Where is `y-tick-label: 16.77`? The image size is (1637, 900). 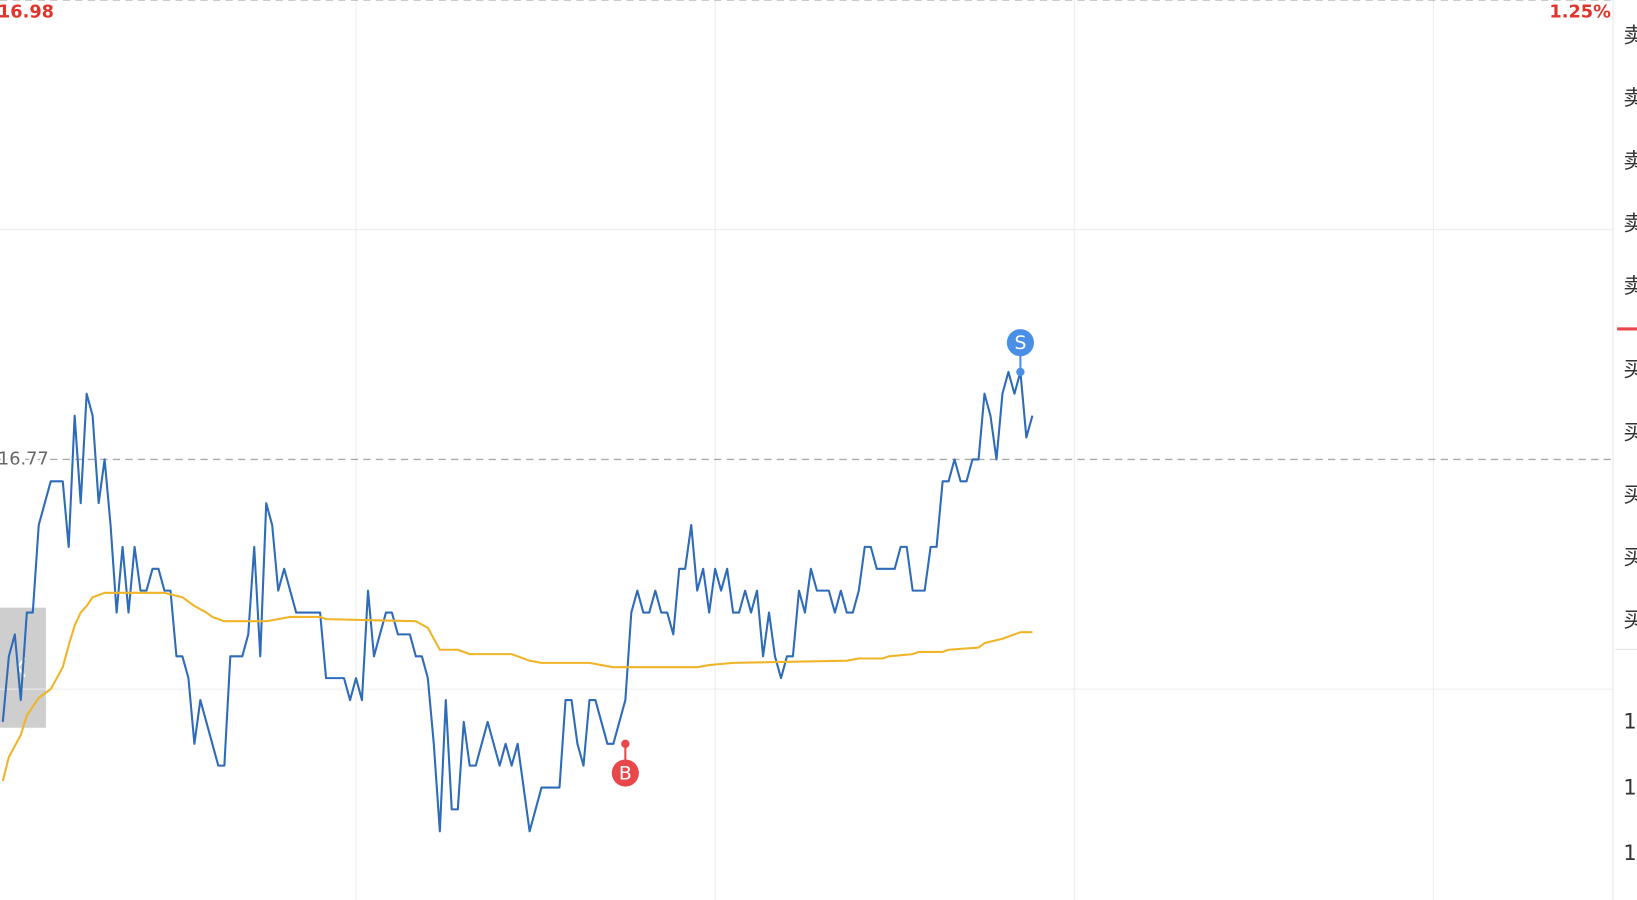 y-tick-label: 16.77 is located at coordinates (24, 459).